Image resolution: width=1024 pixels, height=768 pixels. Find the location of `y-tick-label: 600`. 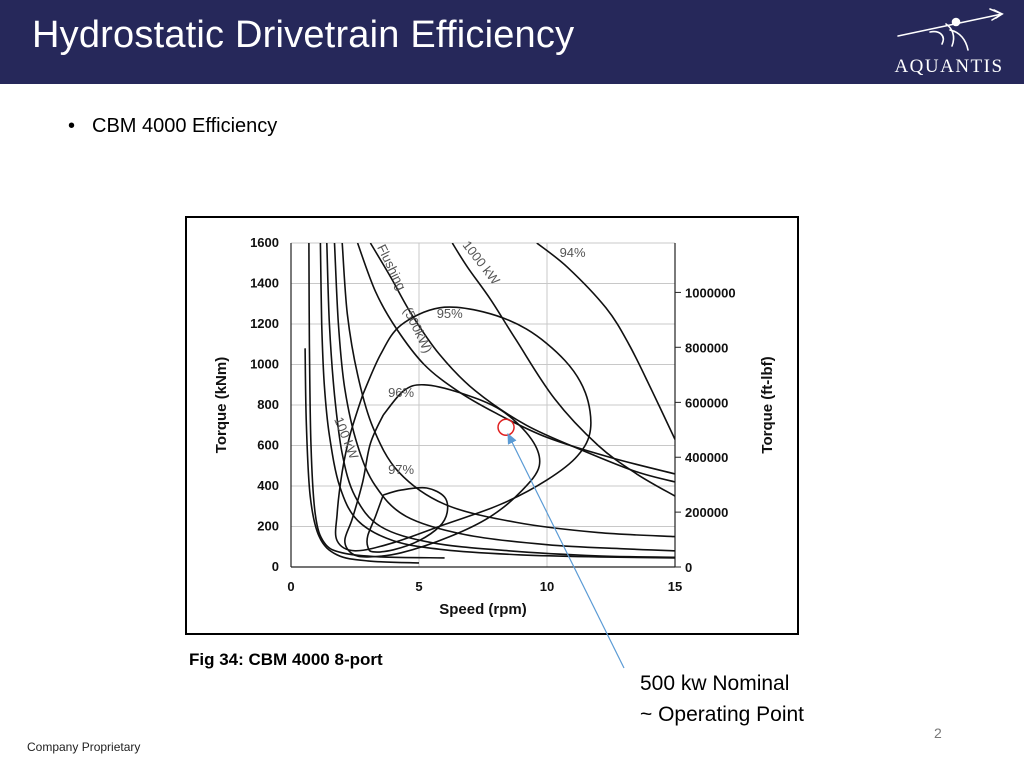

y-tick-label: 600 is located at coordinates (268, 445).